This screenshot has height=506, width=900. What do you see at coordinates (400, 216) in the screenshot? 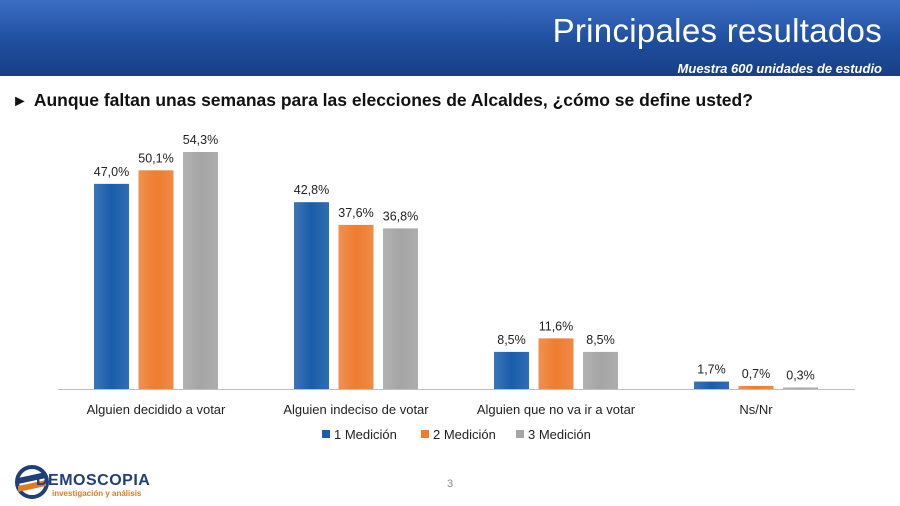
I see `data-label-2-3: 36,8%` at bounding box center [400, 216].